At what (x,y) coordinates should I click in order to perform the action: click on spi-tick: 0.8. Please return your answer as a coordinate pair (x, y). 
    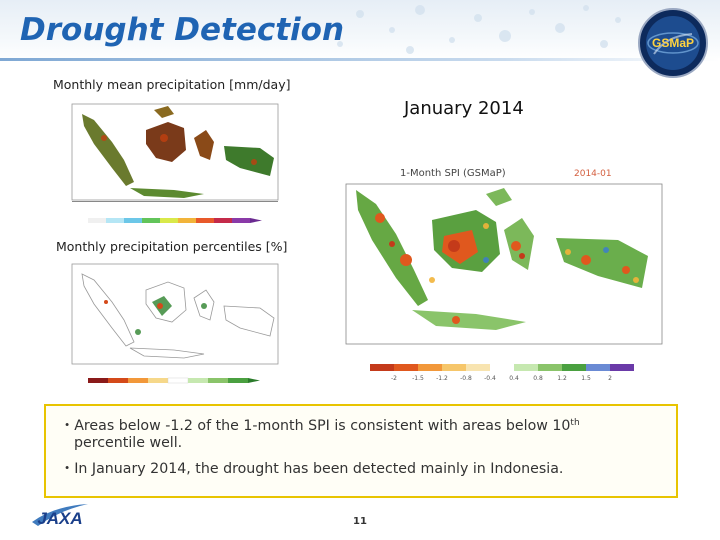
    Looking at the image, I should click on (538, 378).